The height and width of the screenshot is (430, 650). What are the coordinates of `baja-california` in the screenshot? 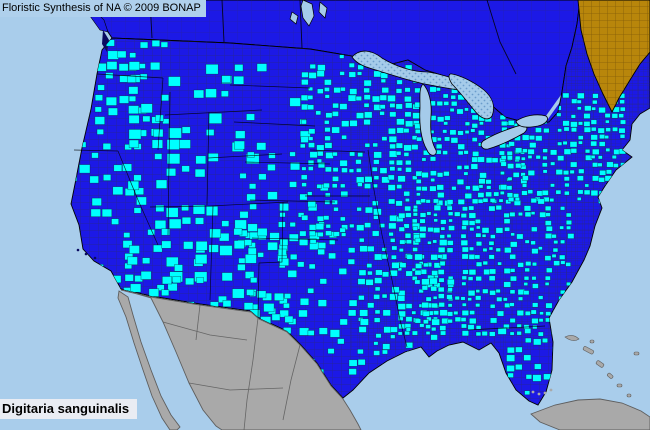 It's located at (149, 360).